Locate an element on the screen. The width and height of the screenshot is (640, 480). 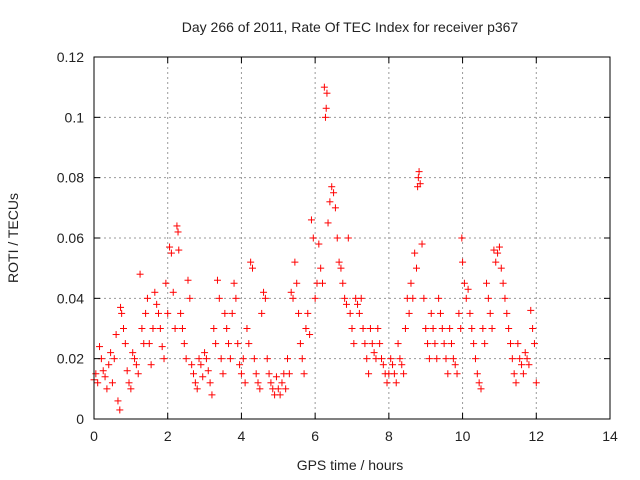
x-axis-label: GPS time / hours is located at coordinates (350, 465).